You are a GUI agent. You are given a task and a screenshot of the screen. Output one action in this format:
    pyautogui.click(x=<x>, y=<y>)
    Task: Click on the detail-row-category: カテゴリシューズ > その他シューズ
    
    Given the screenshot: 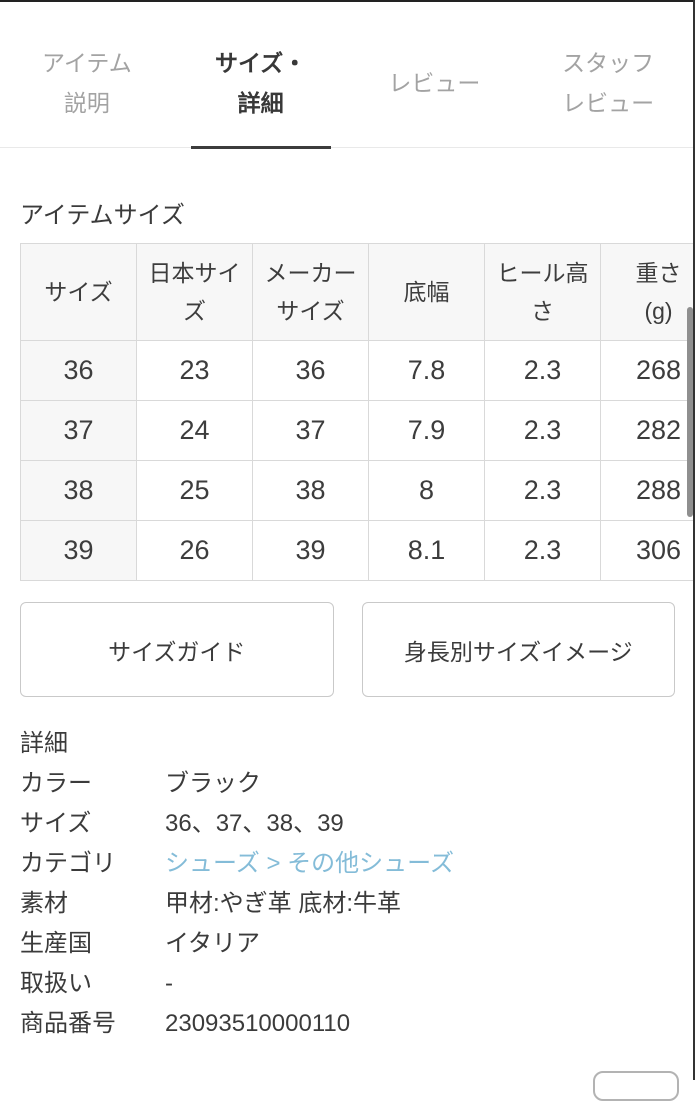 What is the action you would take?
    pyautogui.click(x=347, y=864)
    